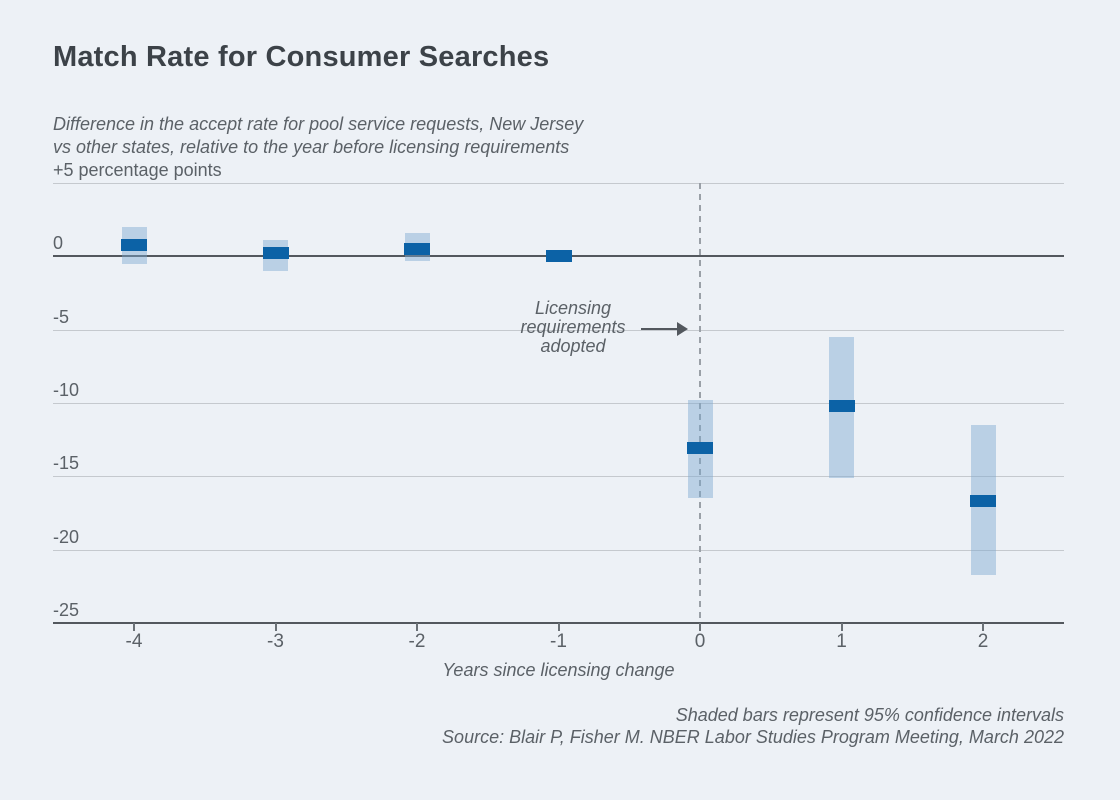  Describe the element at coordinates (700, 641) in the screenshot. I see `x-tick-label: 0` at that location.